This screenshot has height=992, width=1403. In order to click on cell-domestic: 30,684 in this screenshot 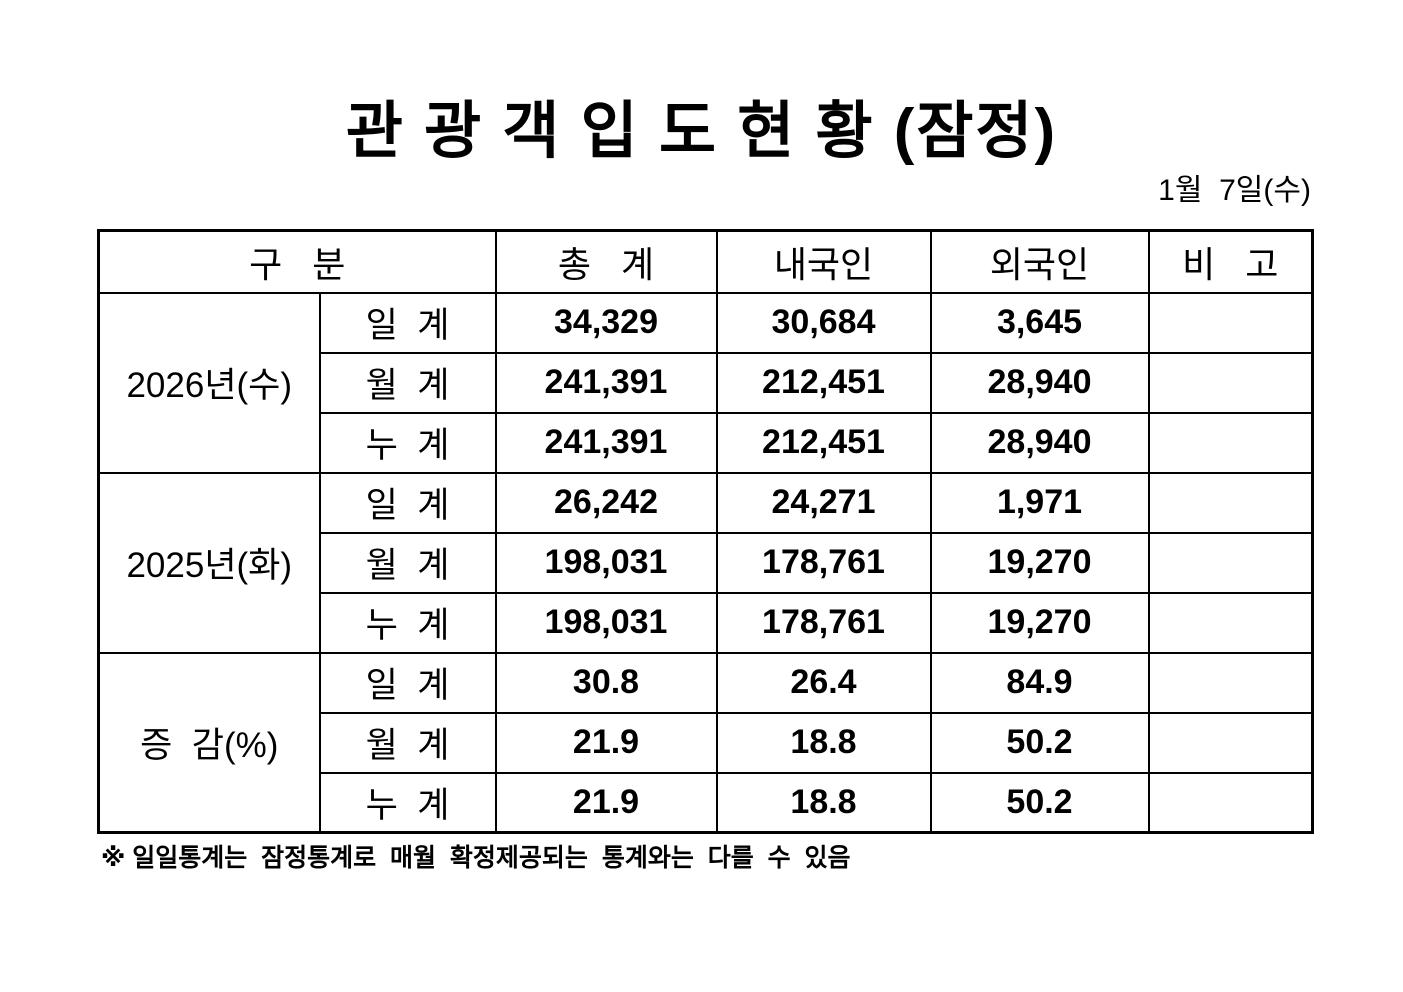, I will do `click(823, 322)`.